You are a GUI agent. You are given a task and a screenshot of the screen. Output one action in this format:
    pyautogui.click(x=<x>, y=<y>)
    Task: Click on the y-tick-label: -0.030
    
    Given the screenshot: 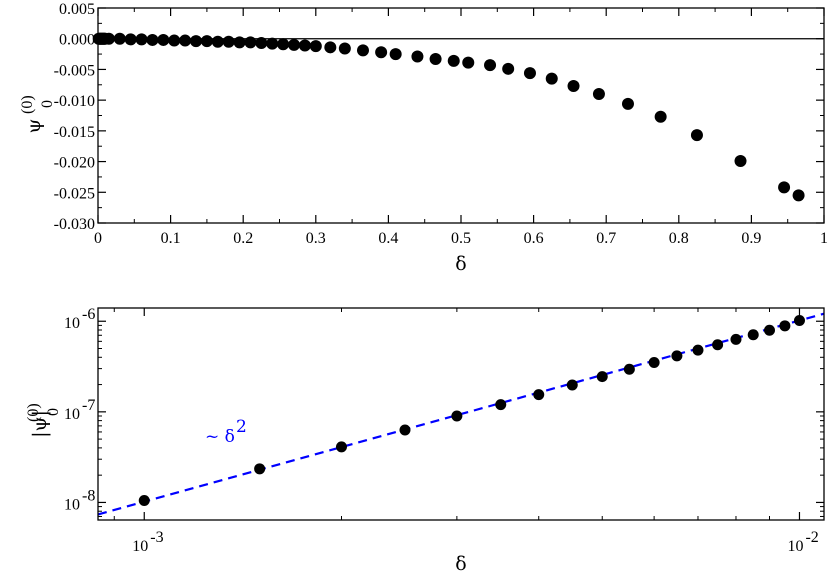 What is the action you would take?
    pyautogui.click(x=74, y=224)
    